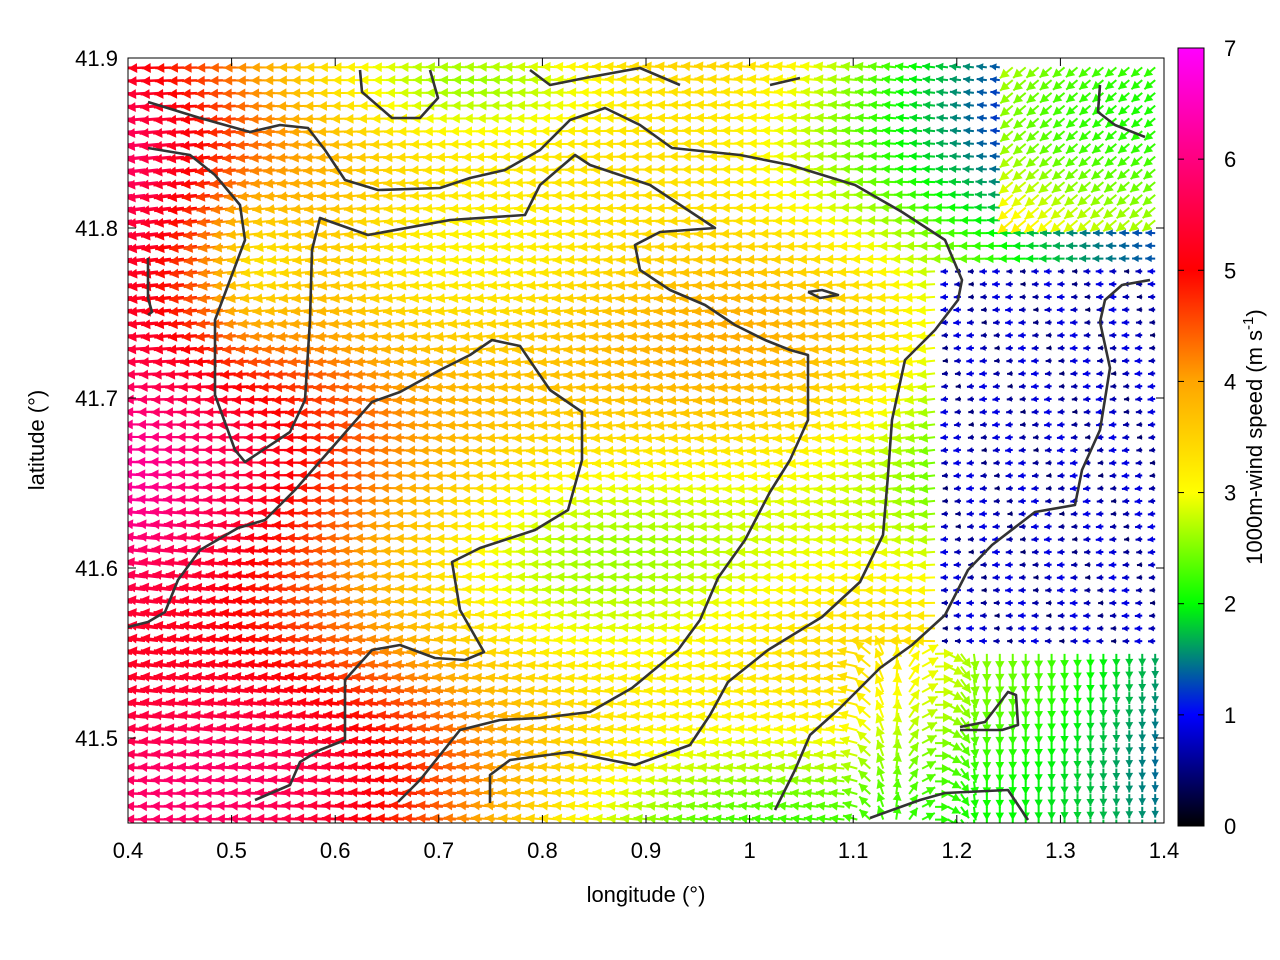 This screenshot has height=960, width=1280. What do you see at coordinates (1060, 850) in the screenshot?
I see `x-tick-label: 1.3` at bounding box center [1060, 850].